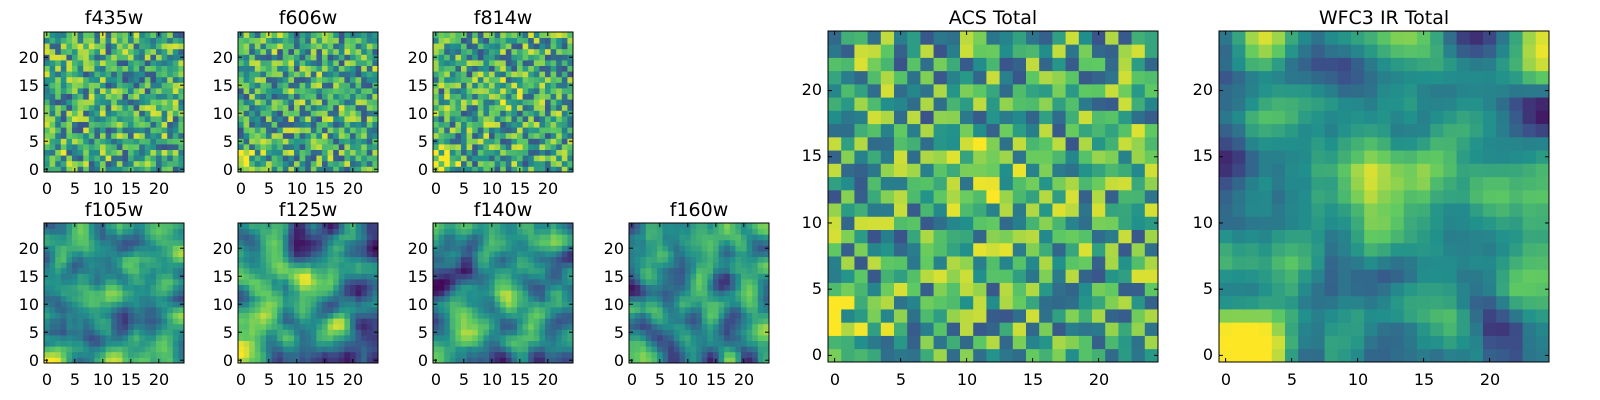 This screenshot has width=1600, height=400. Describe the element at coordinates (29, 248) in the screenshot. I see `y-tick-label: 20` at that location.